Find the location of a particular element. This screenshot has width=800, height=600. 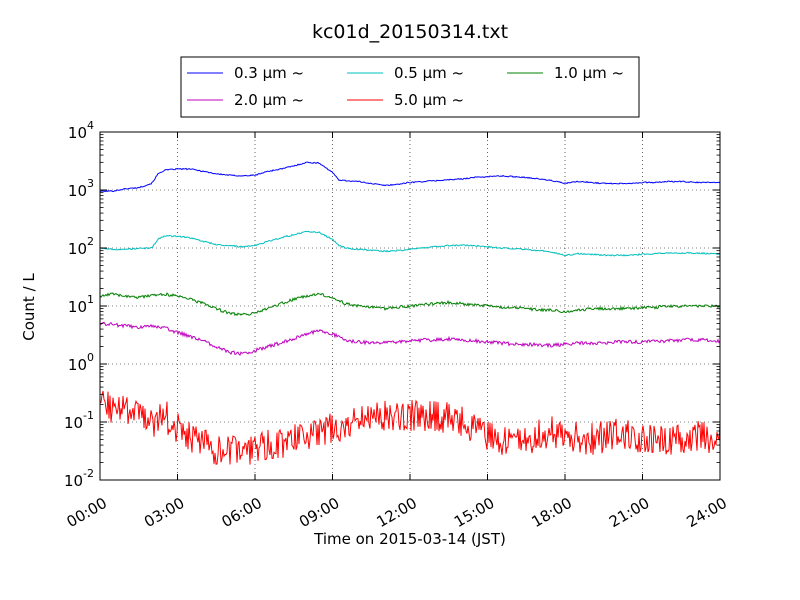

y-tick-label: 10⁴ is located at coordinates (81, 130).